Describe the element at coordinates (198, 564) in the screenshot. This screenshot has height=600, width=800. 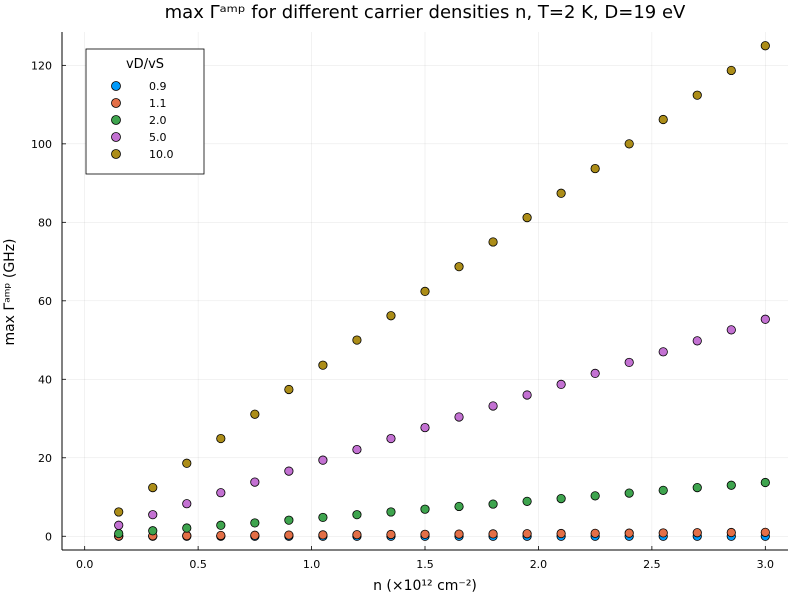
I see `x-tick-label: 0.5` at that location.